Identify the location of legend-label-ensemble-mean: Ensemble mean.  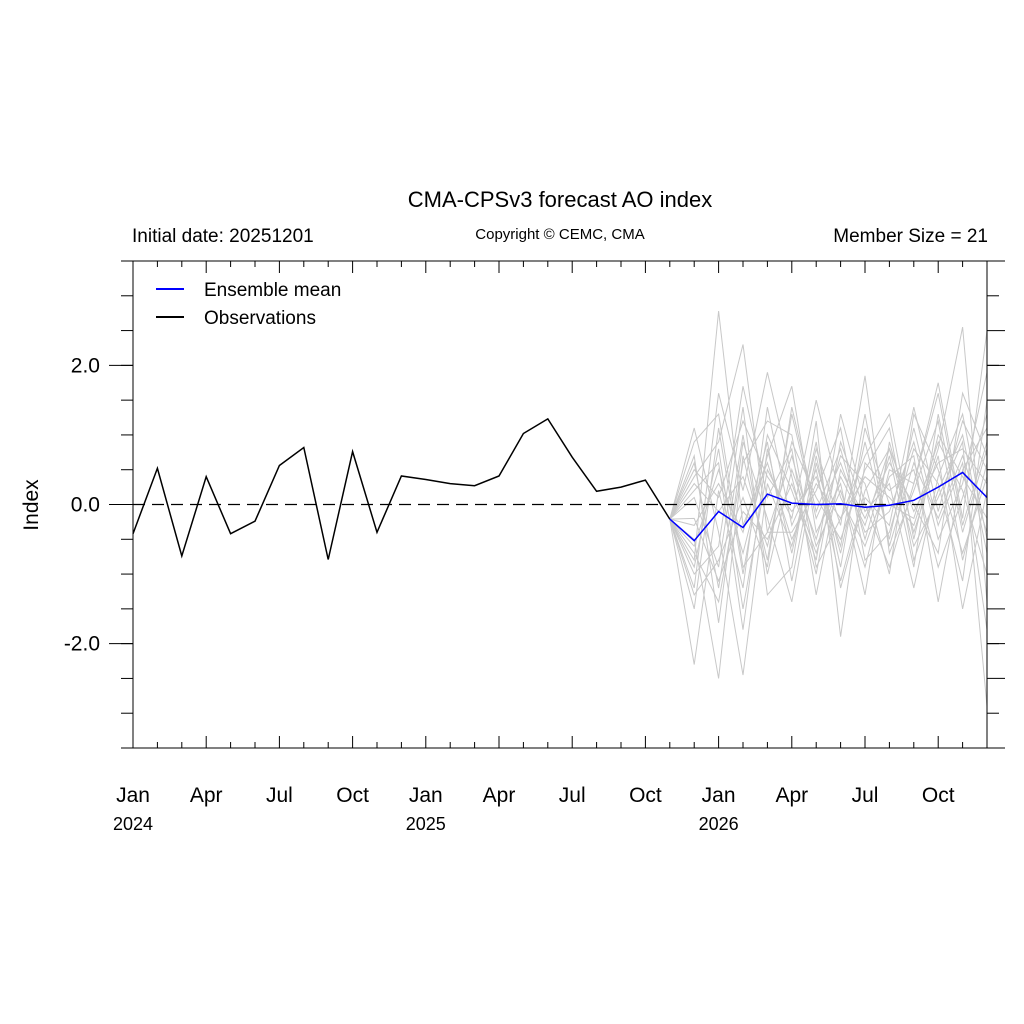
(272, 290).